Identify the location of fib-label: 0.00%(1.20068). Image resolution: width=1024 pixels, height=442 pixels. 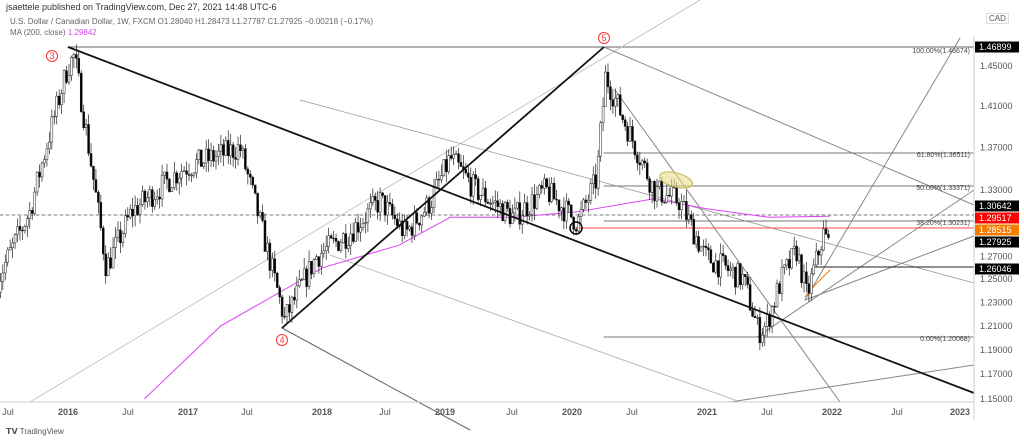
(945, 339).